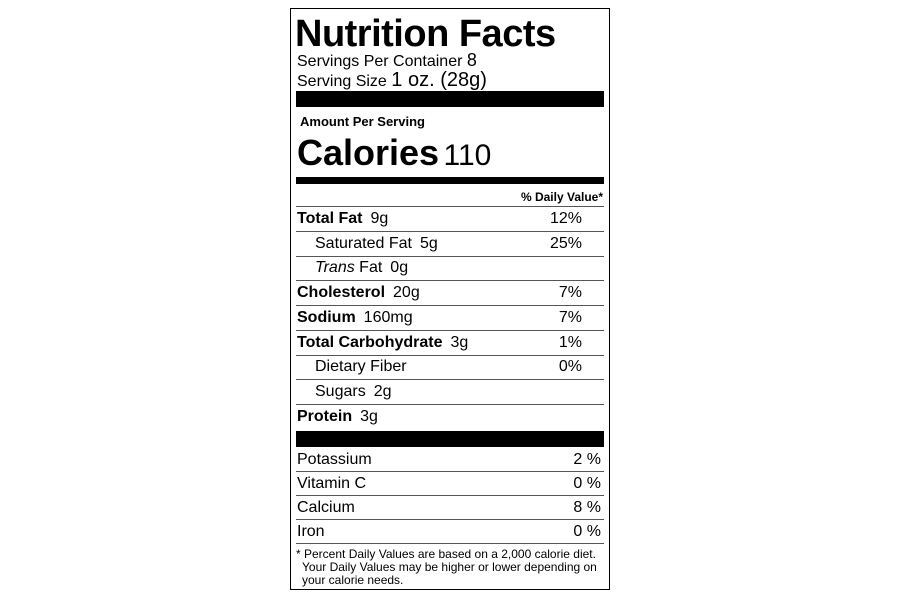 The image size is (900, 600). I want to click on nutrient-row: Total Fat 9g, so click(342, 219).